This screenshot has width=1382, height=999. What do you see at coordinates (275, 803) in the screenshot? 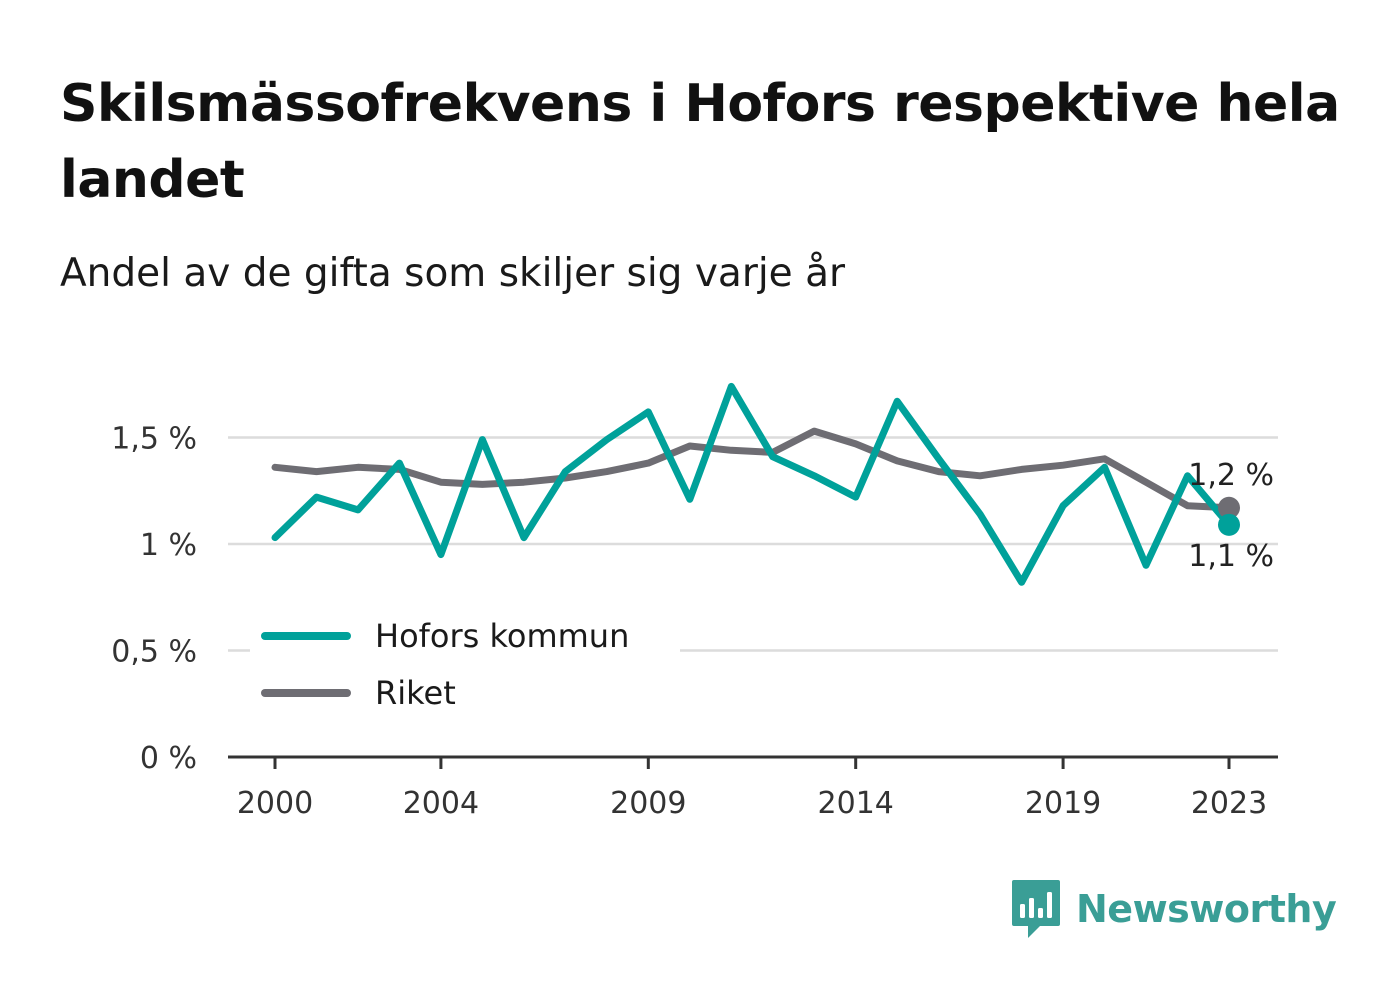
I see `x-tick-label: 2000` at bounding box center [275, 803].